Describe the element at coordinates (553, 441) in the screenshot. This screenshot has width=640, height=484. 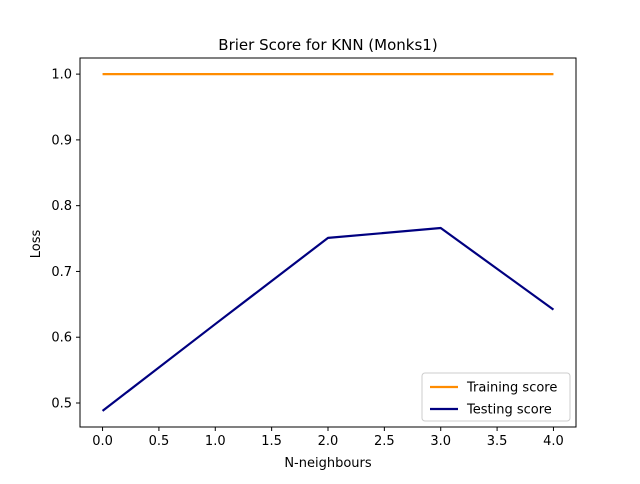
I see `x-tick-label: 4.0` at that location.